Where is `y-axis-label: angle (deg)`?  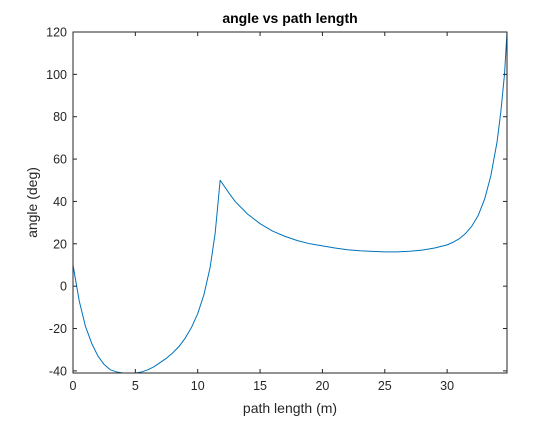 y-axis-label: angle (deg) is located at coordinates (32, 202).